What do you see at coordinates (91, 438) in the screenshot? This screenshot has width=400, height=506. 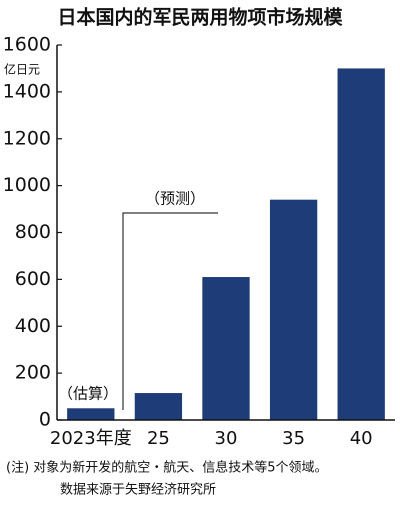 I see `x-tick-label: 2023年度` at bounding box center [91, 438].